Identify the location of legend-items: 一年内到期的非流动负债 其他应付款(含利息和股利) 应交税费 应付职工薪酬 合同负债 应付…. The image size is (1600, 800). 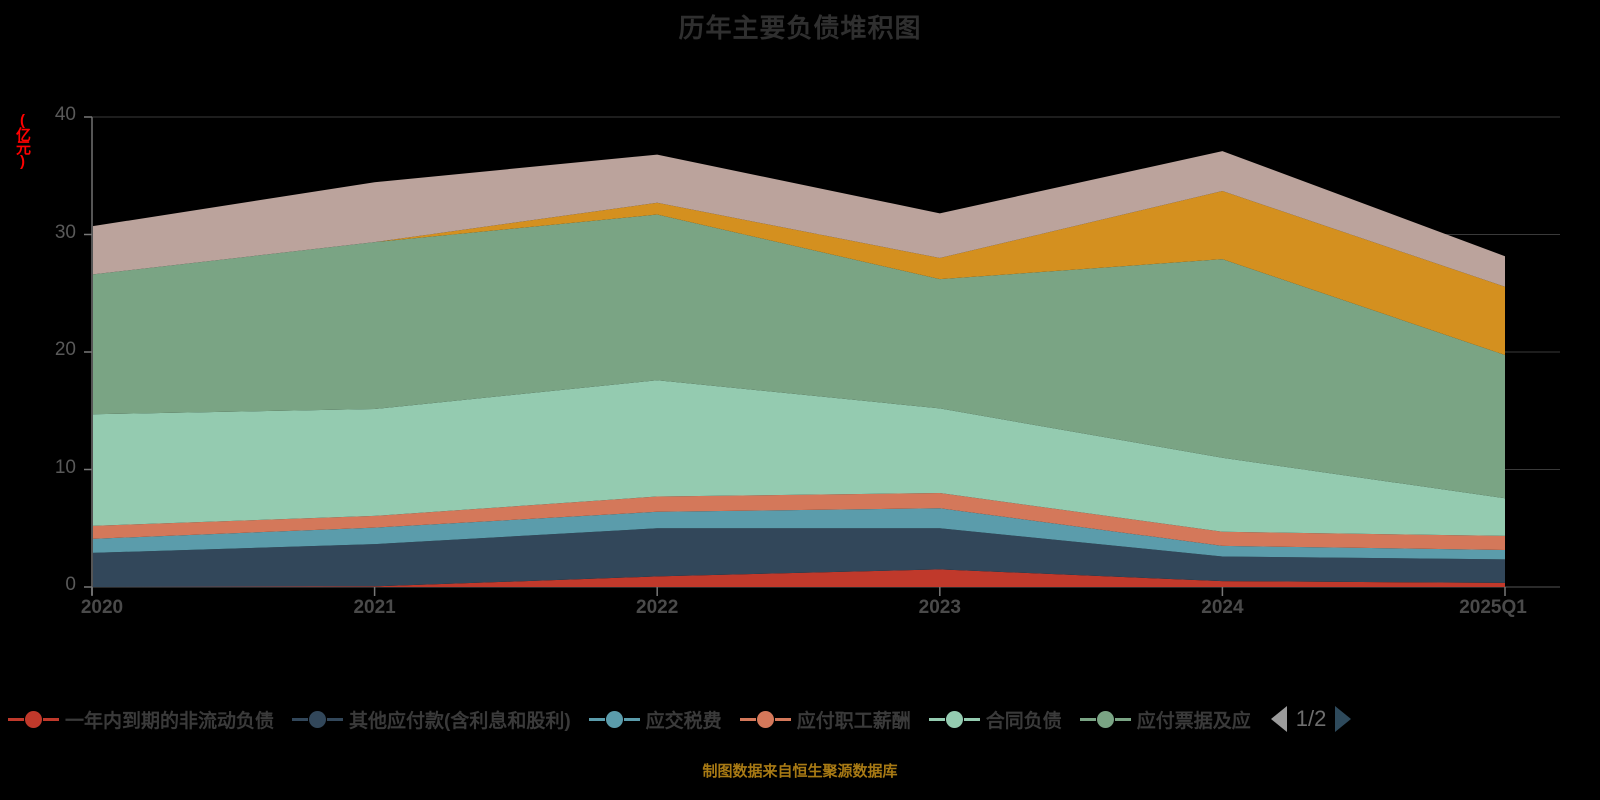
(638, 719).